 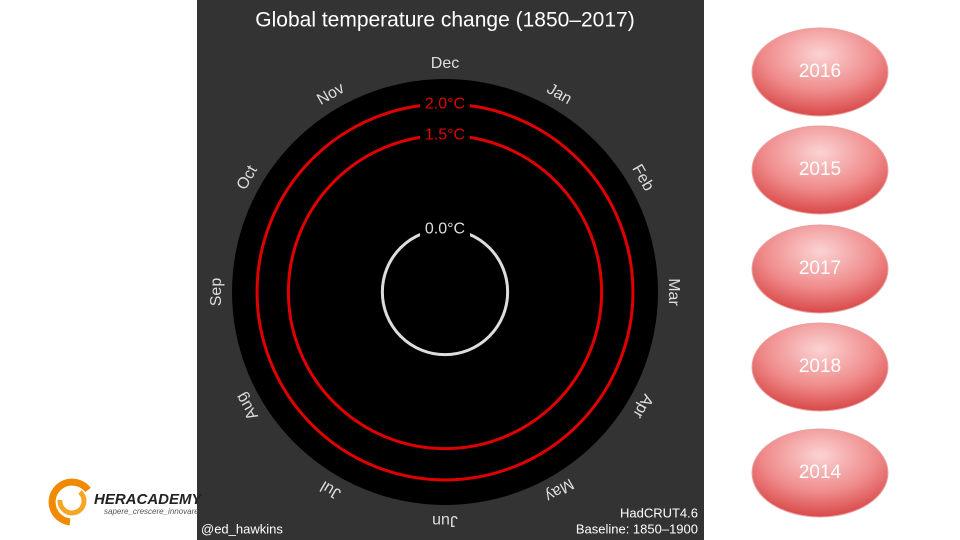 What do you see at coordinates (216, 292) in the screenshot?
I see `month-label: Sep` at bounding box center [216, 292].